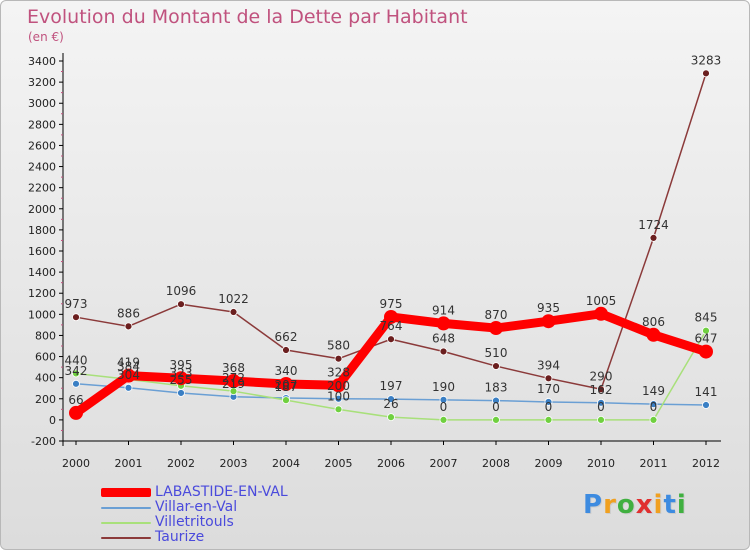 The height and width of the screenshot is (550, 750). Describe the element at coordinates (653, 391) in the screenshot. I see `data-label: 149` at that location.